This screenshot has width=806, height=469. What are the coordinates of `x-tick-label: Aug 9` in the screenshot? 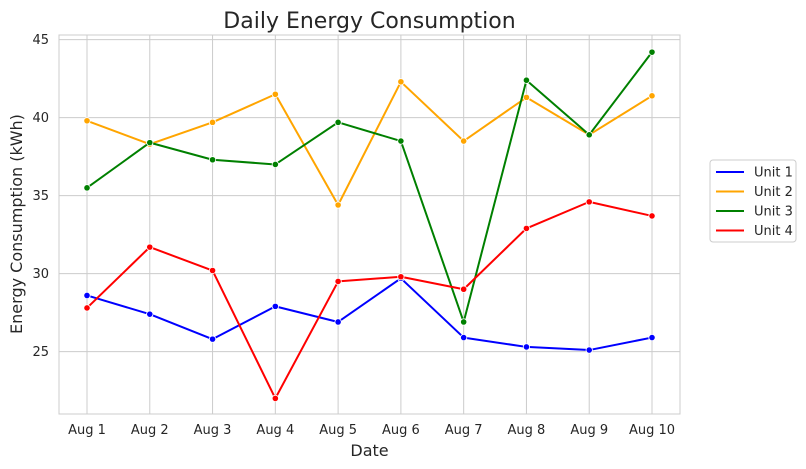 It's located at (589, 430).